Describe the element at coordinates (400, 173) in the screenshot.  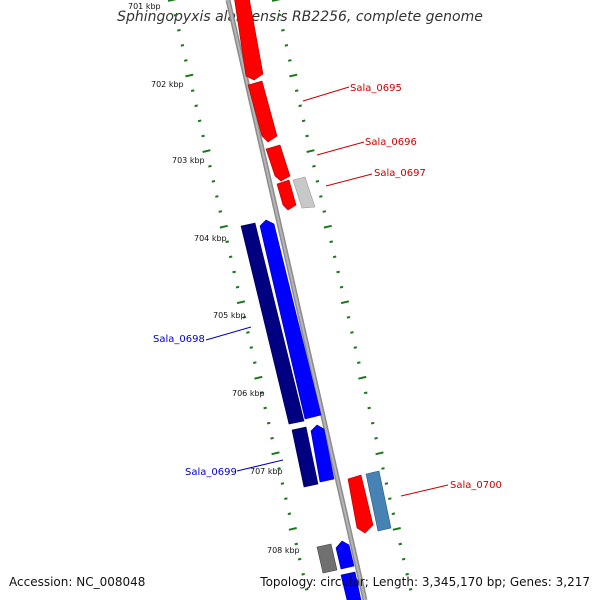
I see `gene-label-sala-0697: Sala_0697` at that location.